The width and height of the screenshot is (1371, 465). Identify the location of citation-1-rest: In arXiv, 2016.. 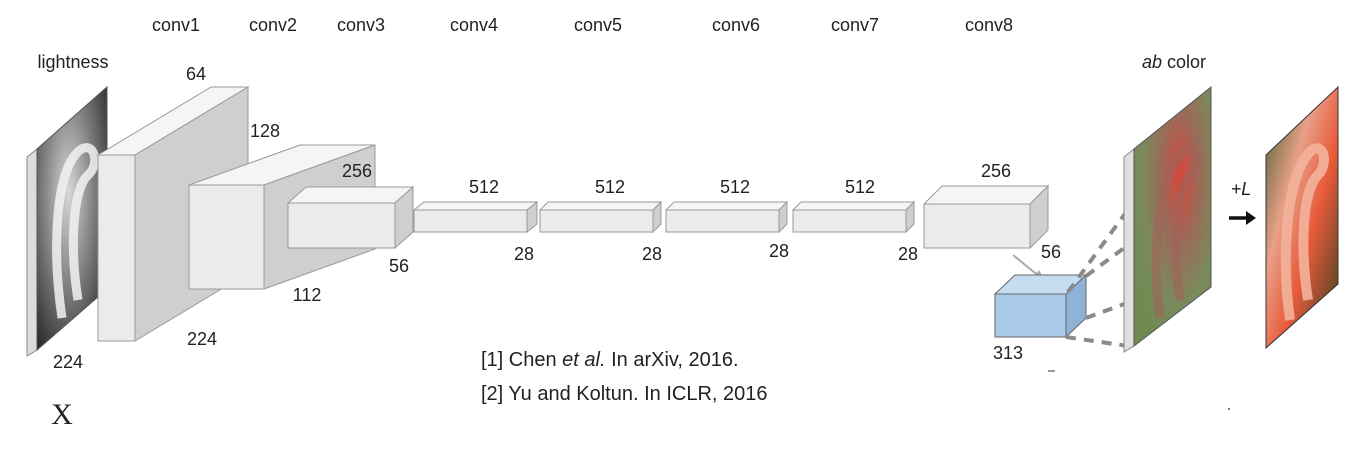
(672, 360).